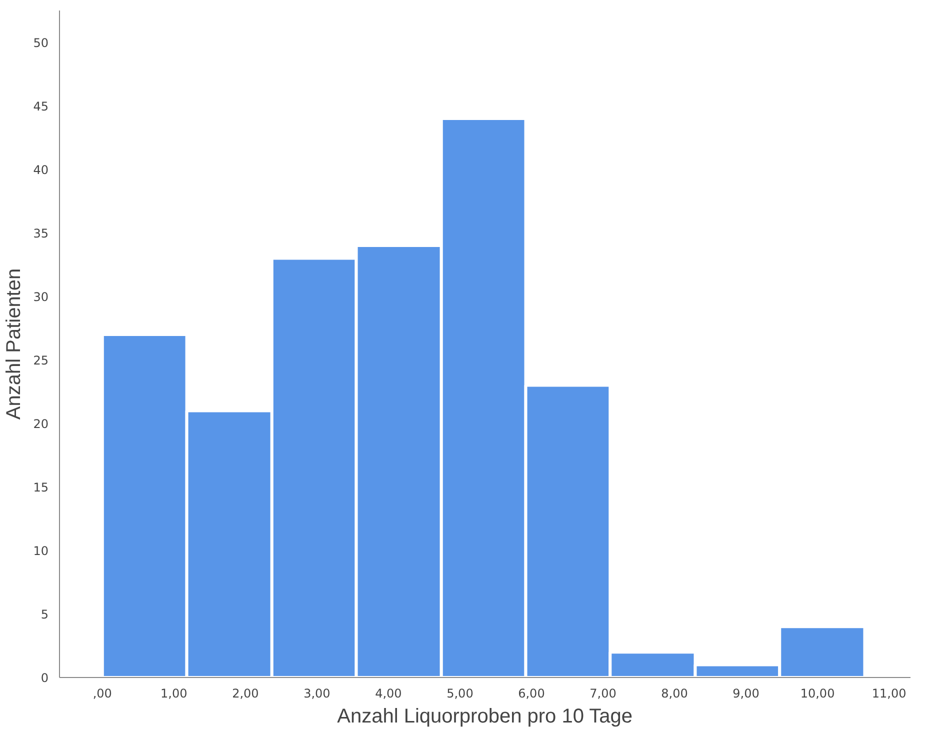 The image size is (942, 740). I want to click on y-axis-title: Anzahl Patienten, so click(14, 344).